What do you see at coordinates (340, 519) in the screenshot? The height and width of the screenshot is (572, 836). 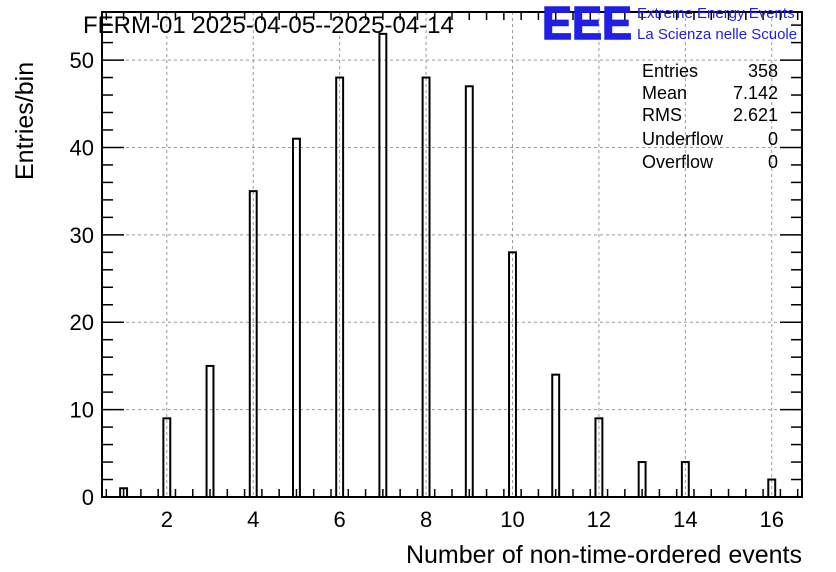 I see `x-tick-label: 6` at bounding box center [340, 519].